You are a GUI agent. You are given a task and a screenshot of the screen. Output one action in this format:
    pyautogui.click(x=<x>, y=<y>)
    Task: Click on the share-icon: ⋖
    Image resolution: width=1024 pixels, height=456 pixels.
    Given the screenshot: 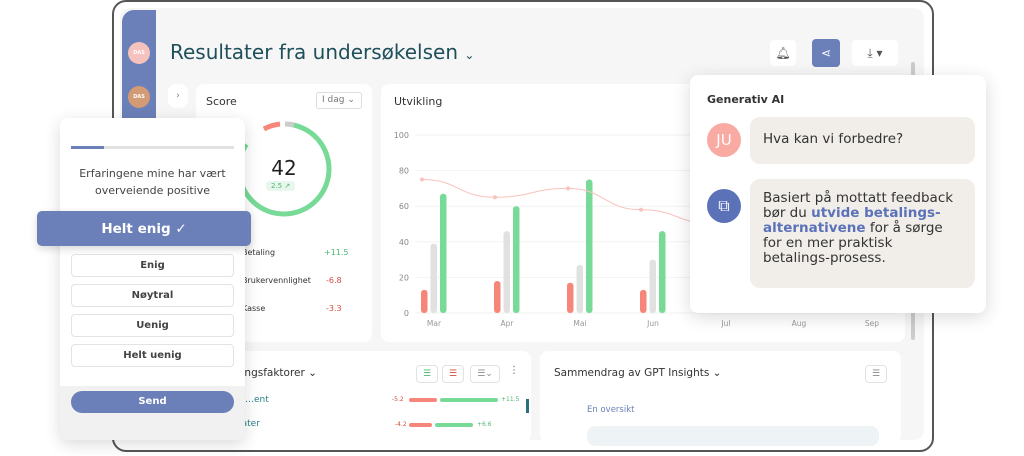 What is the action you would take?
    pyautogui.click(x=826, y=53)
    